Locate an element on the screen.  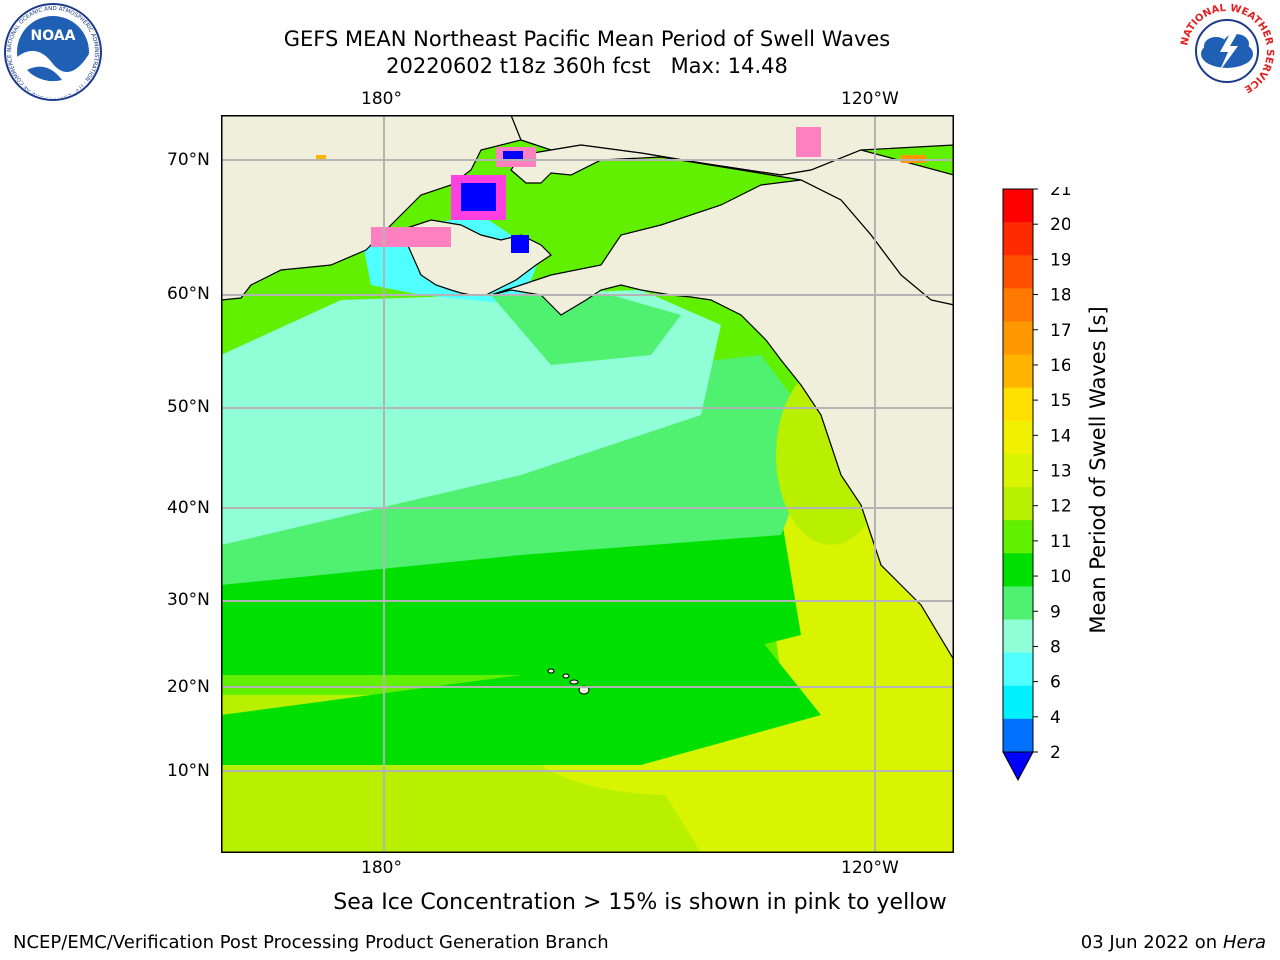
colorbar-tick-label: 10 is located at coordinates (1060, 577).